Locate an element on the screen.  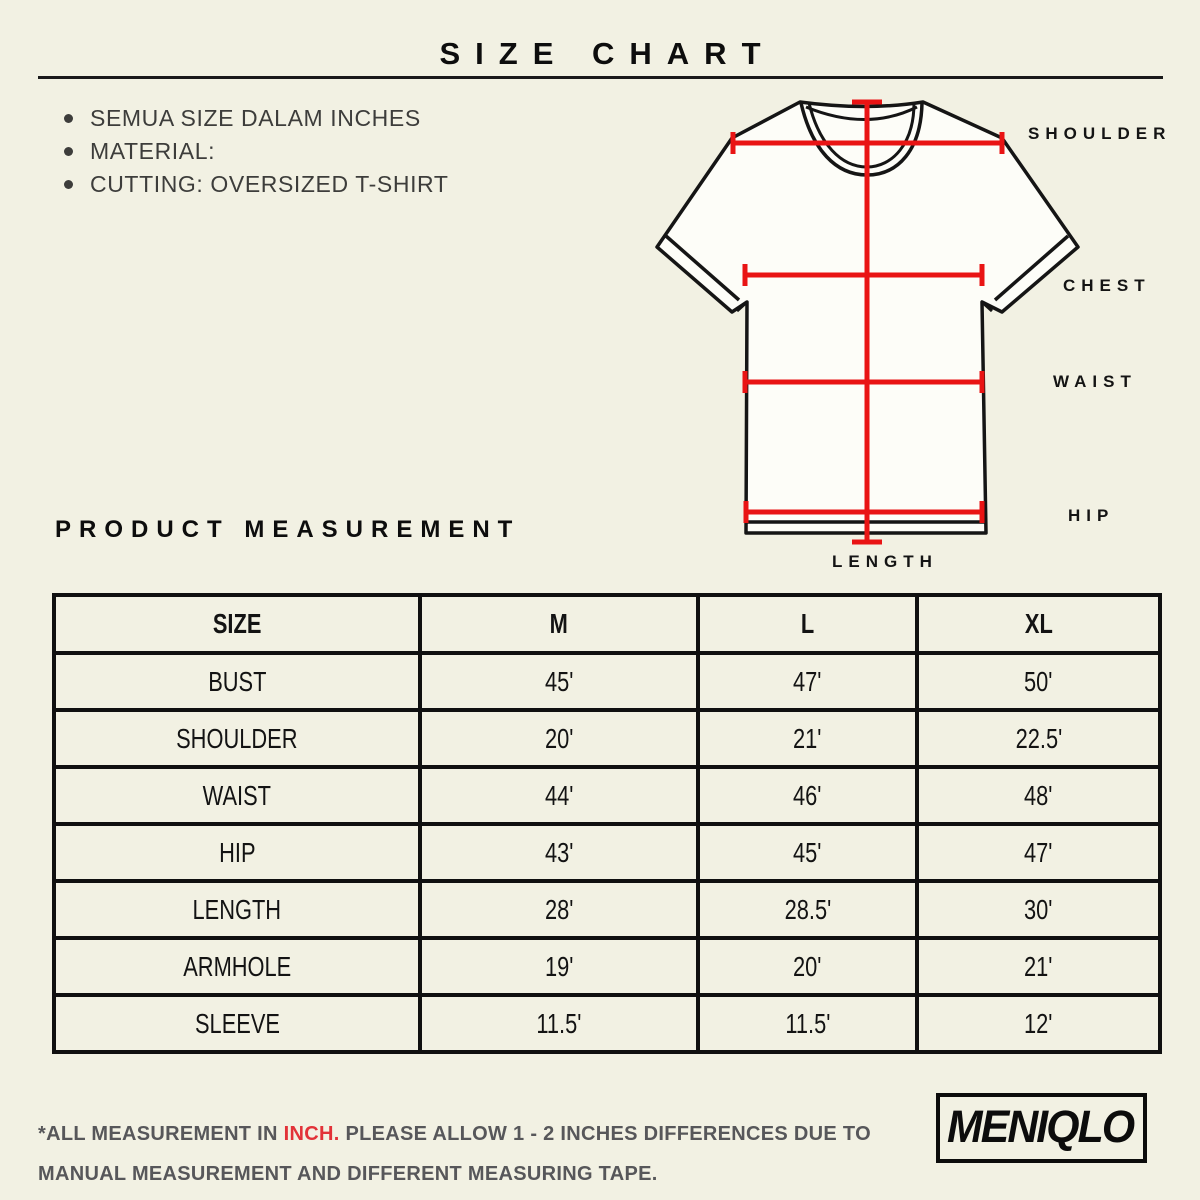
note-text: MATERIAL: is located at coordinates (153, 151).